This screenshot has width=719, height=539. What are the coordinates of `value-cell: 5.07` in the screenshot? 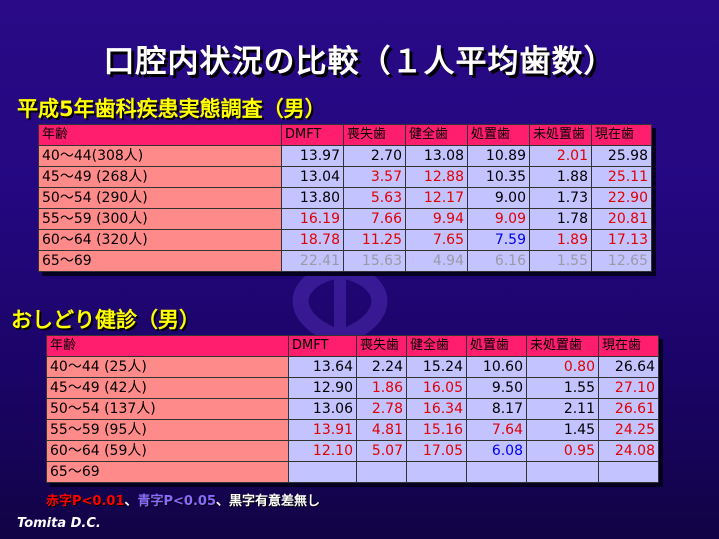 It's located at (381, 451).